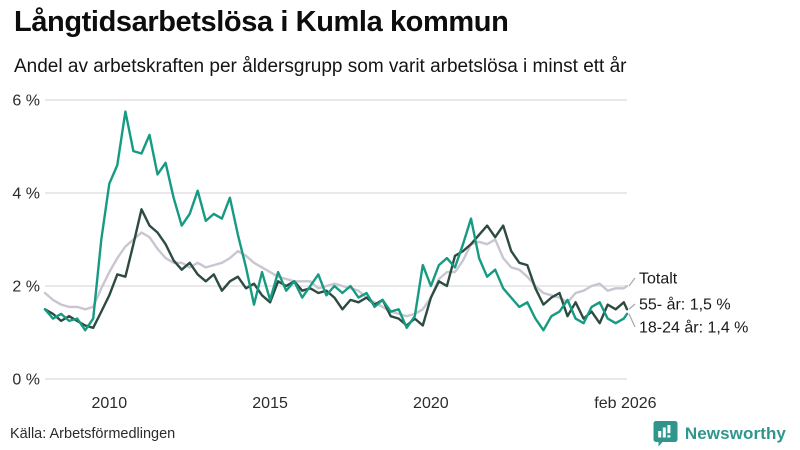  What do you see at coordinates (693, 328) in the screenshot?
I see `series-end-label-18-24-r: 18-24 år: 1,4 %` at bounding box center [693, 328].